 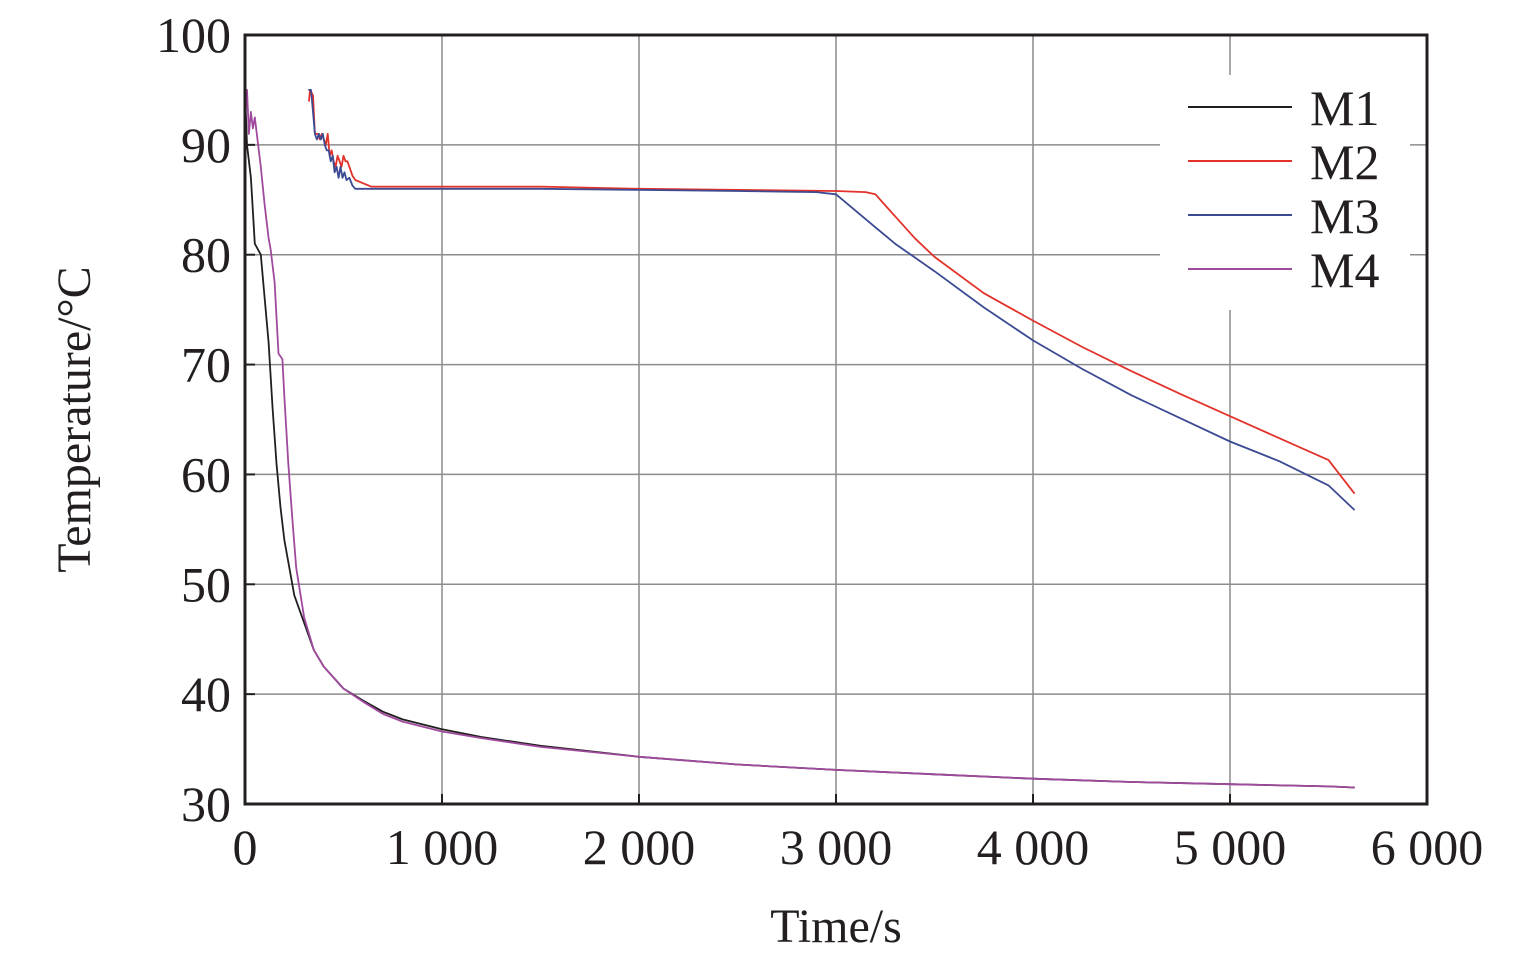 What do you see at coordinates (205, 419) in the screenshot?
I see `y-axis-ticks: 30 40 50 60 70 80 90 100` at bounding box center [205, 419].